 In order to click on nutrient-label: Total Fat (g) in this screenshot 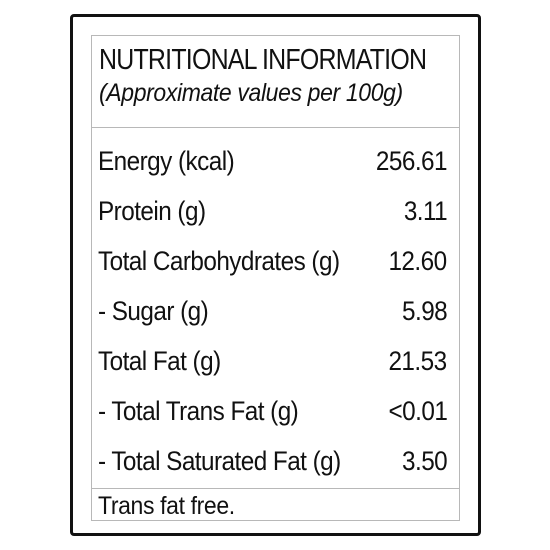, I will do `click(159, 361)`.